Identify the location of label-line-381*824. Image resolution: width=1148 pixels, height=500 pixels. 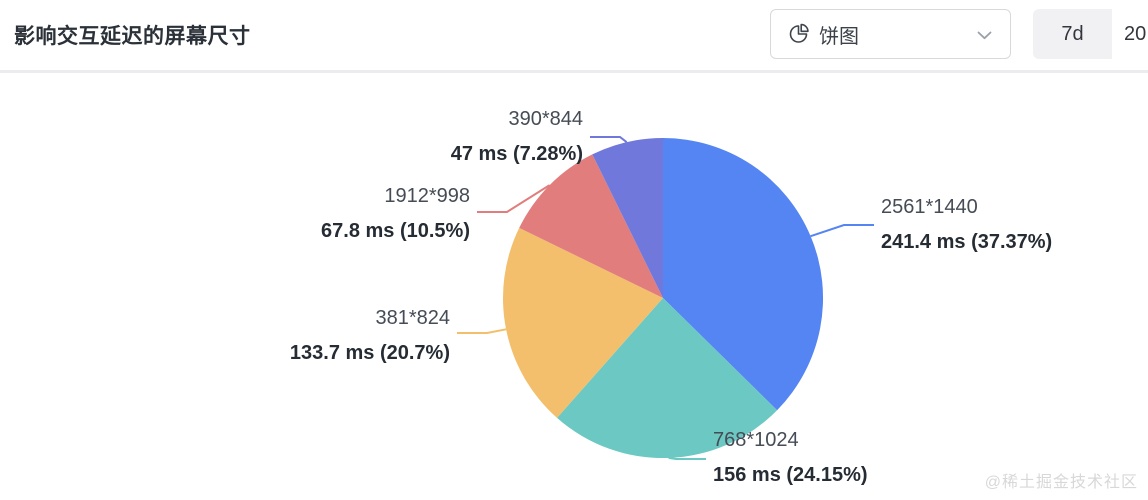
(482, 331).